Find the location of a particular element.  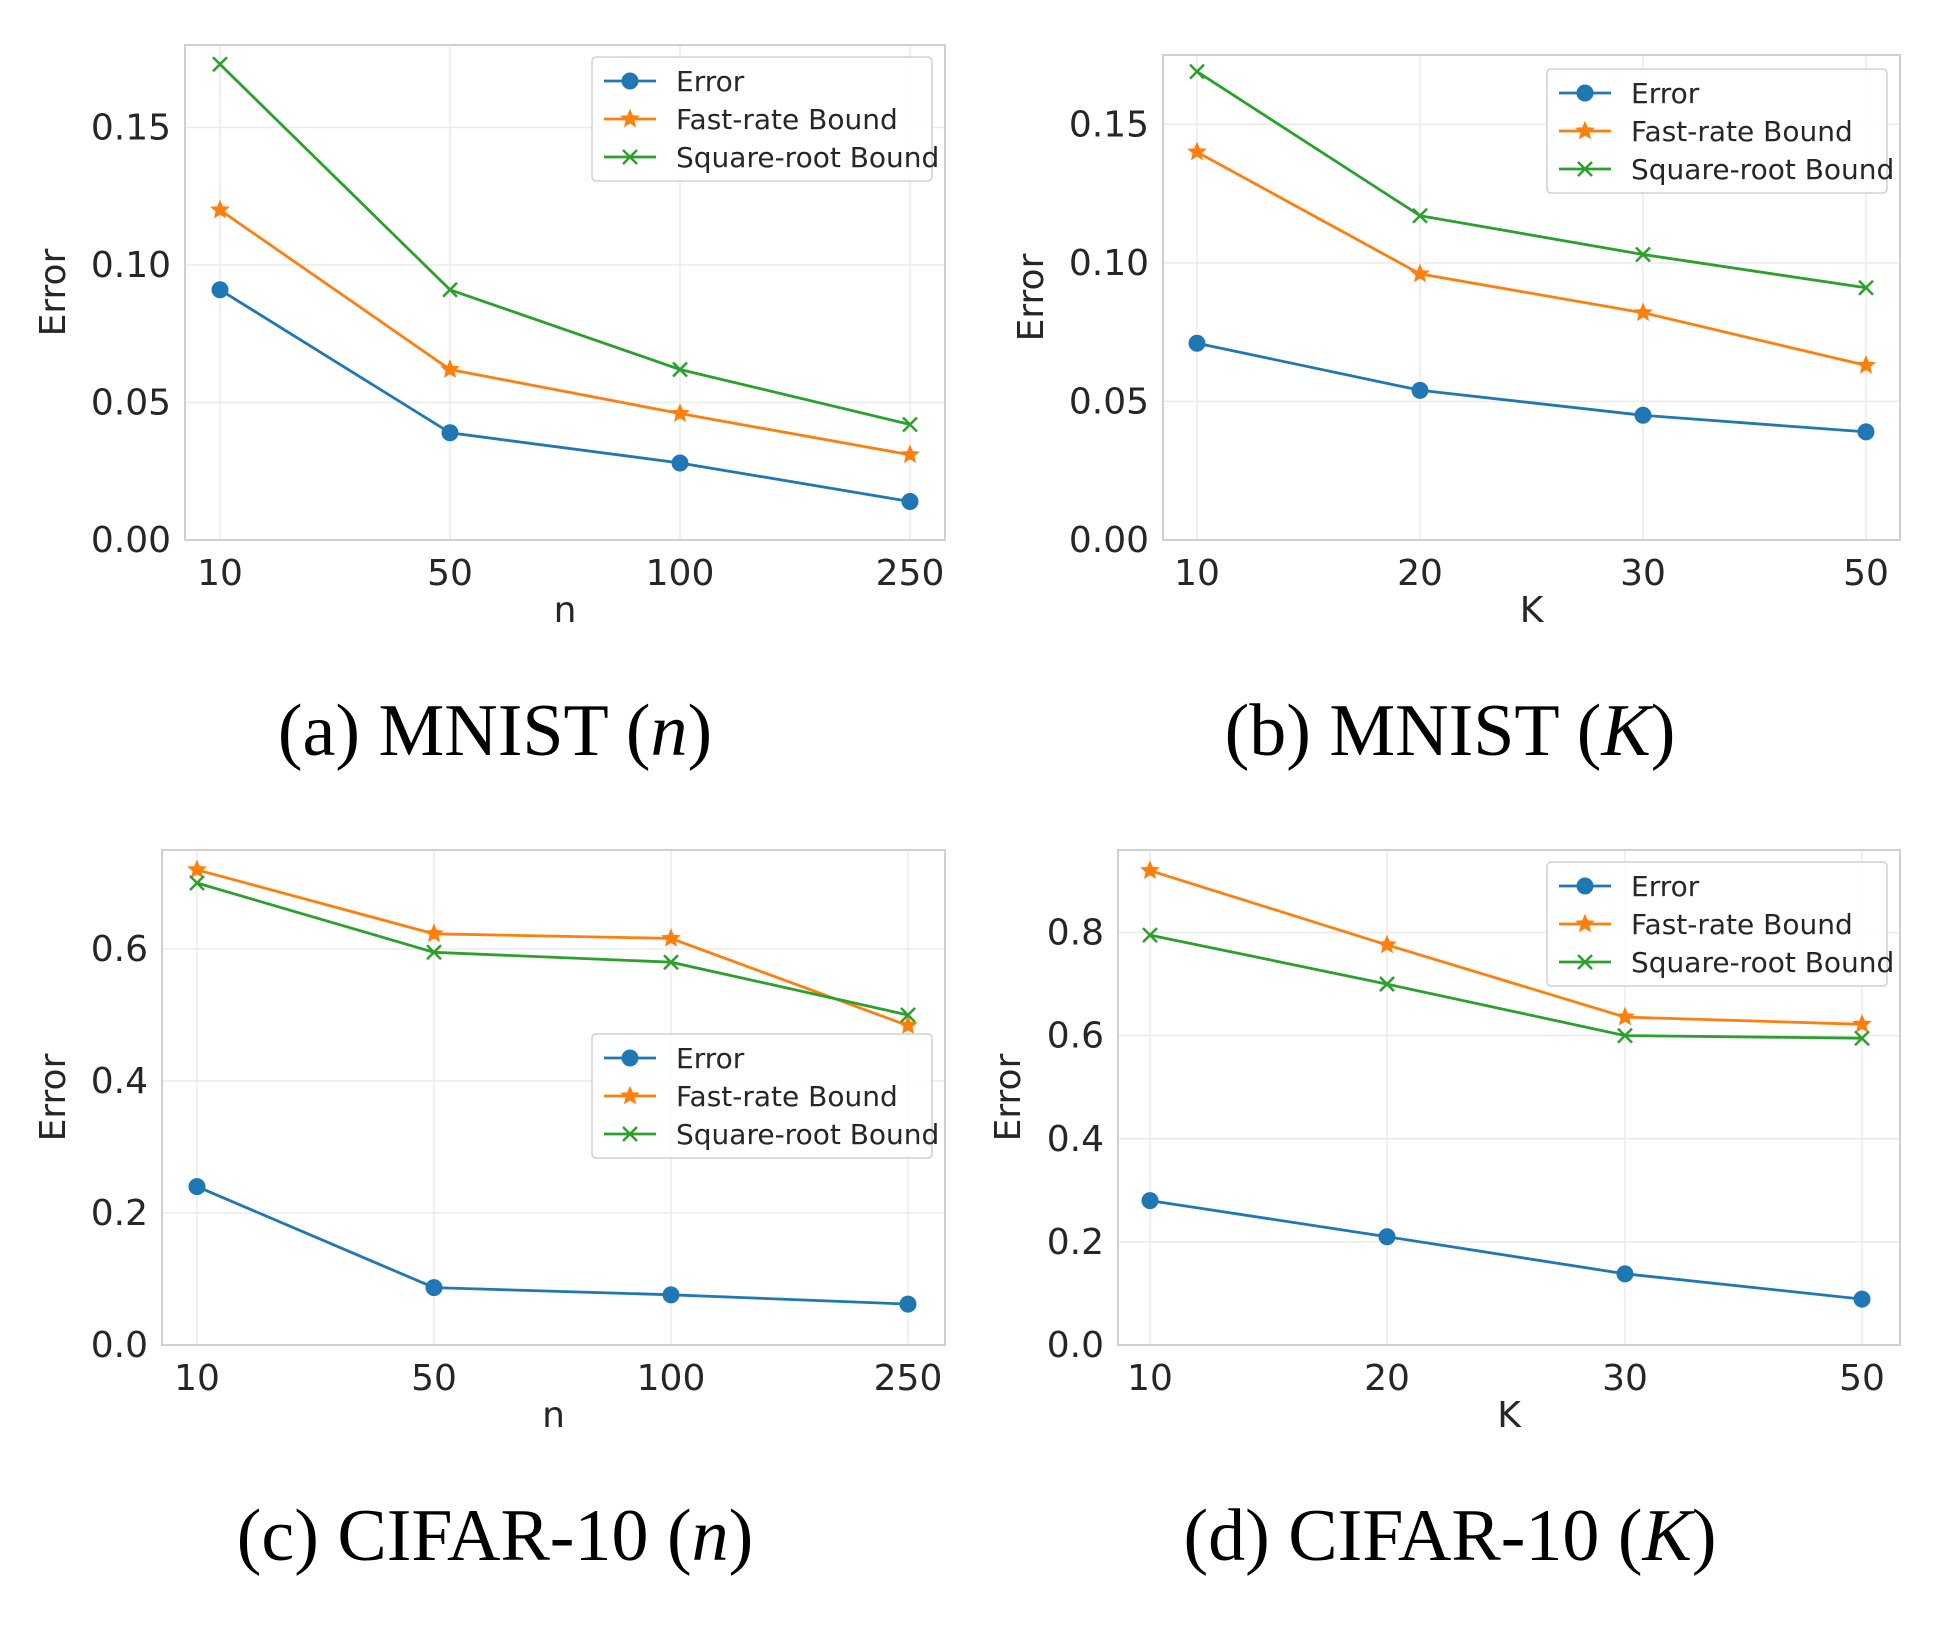

caption-variable: K is located at coordinates (1627, 731).